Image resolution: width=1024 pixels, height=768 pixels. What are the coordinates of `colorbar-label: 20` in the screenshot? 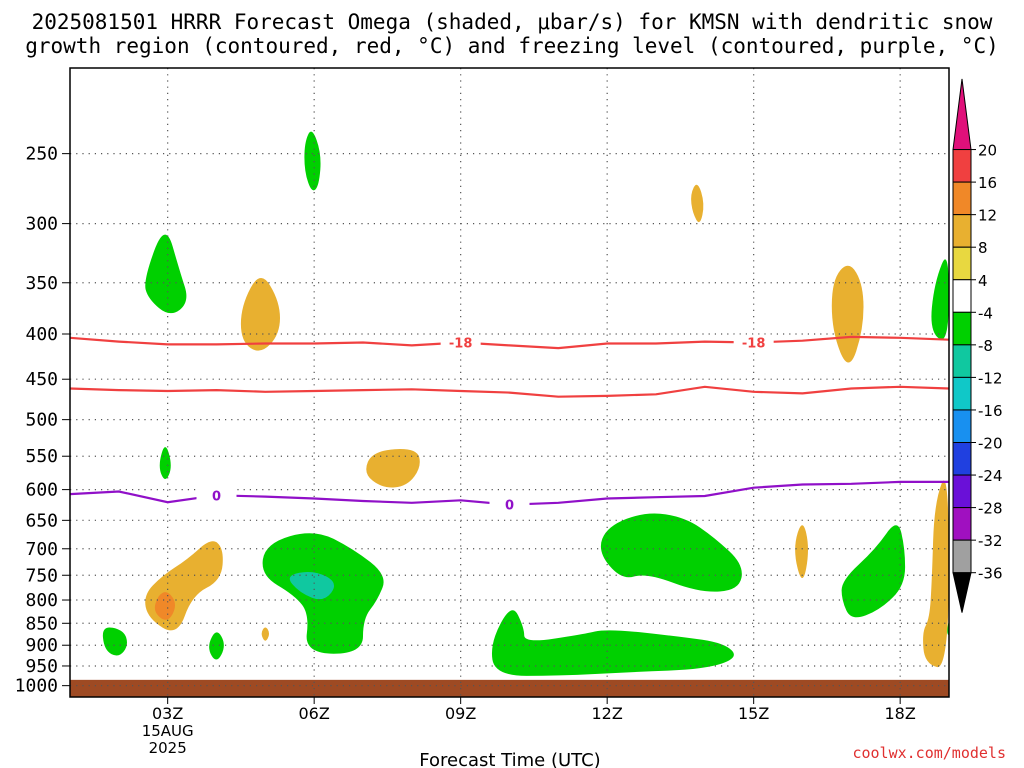 It's located at (987, 151).